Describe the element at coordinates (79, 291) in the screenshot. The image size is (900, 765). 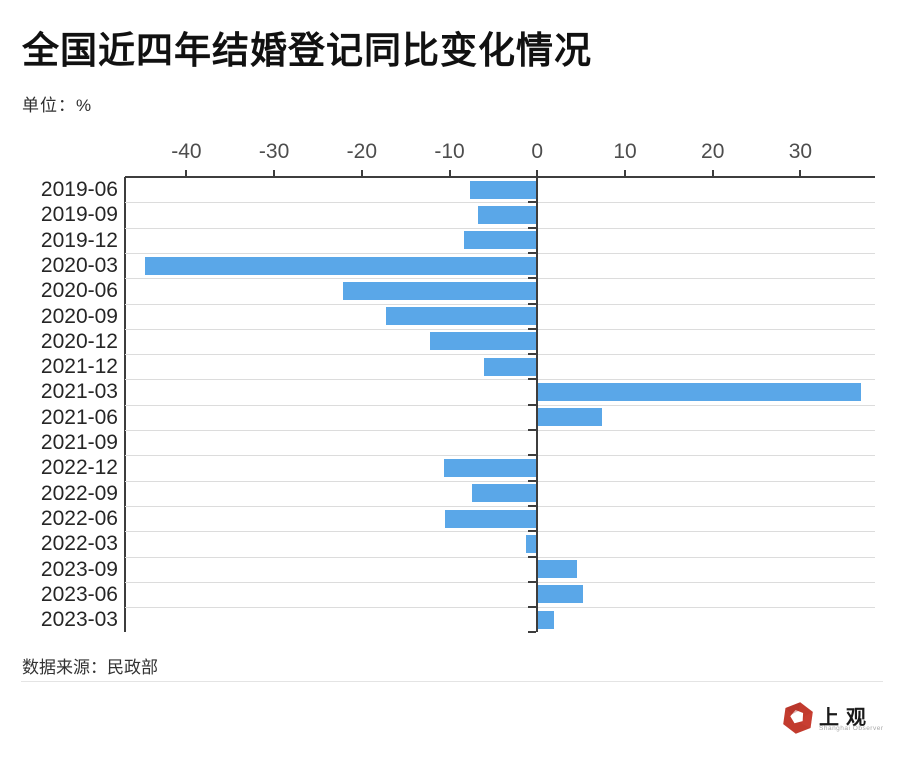
I see `category-label: 2020-06` at that location.